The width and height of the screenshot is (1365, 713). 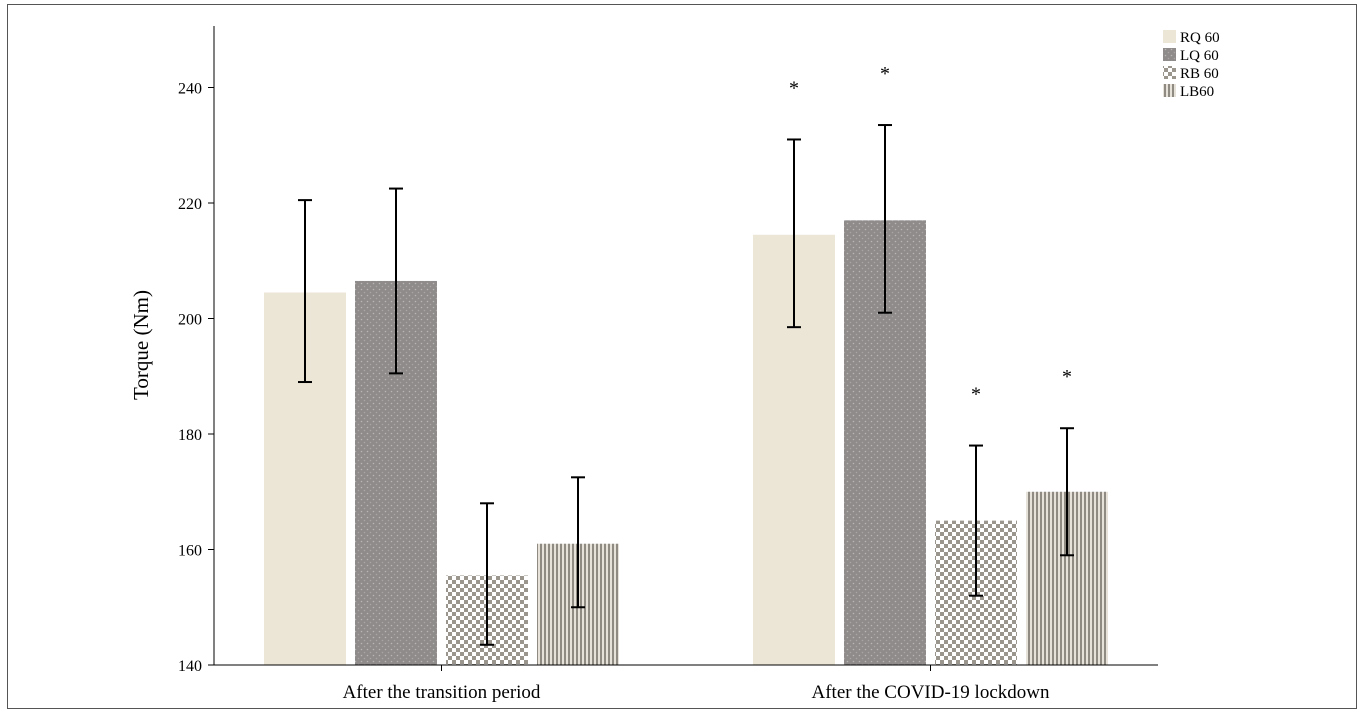 I want to click on legend-label: RB 60, so click(x=1199, y=74).